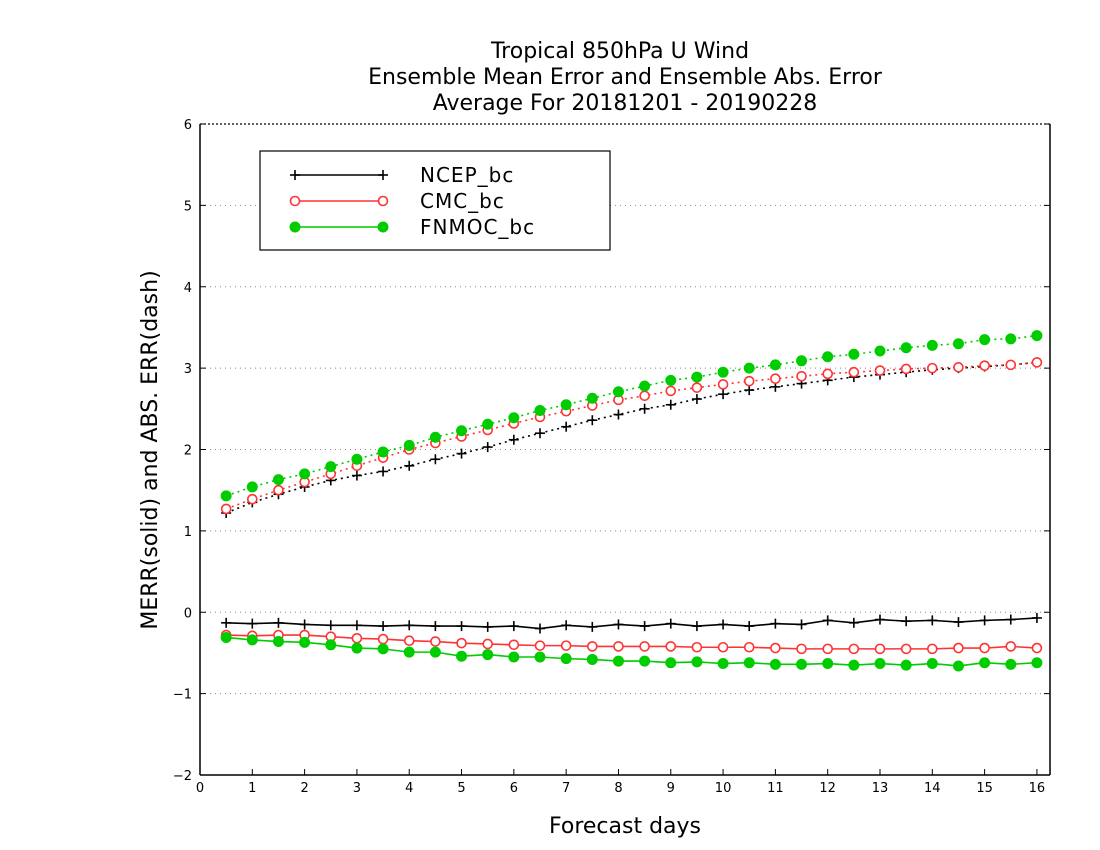  What do you see at coordinates (984, 788) in the screenshot?
I see `x-tick-label: 15` at bounding box center [984, 788].